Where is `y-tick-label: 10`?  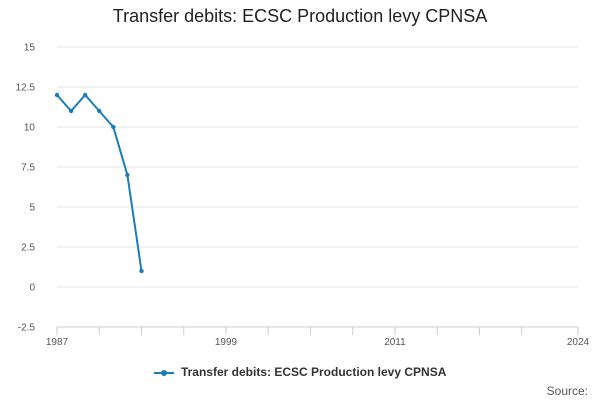
y-tick-label: 10 is located at coordinates (30, 128).